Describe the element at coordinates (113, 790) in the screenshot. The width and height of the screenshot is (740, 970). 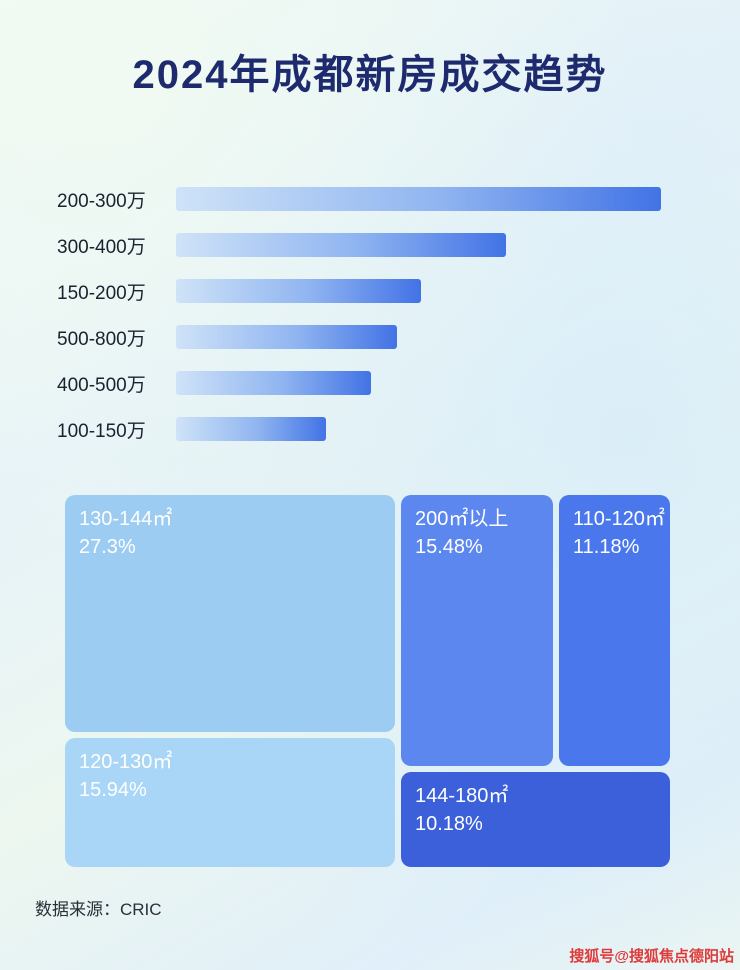
I see `treemap-block-percent: 15.94%` at that location.